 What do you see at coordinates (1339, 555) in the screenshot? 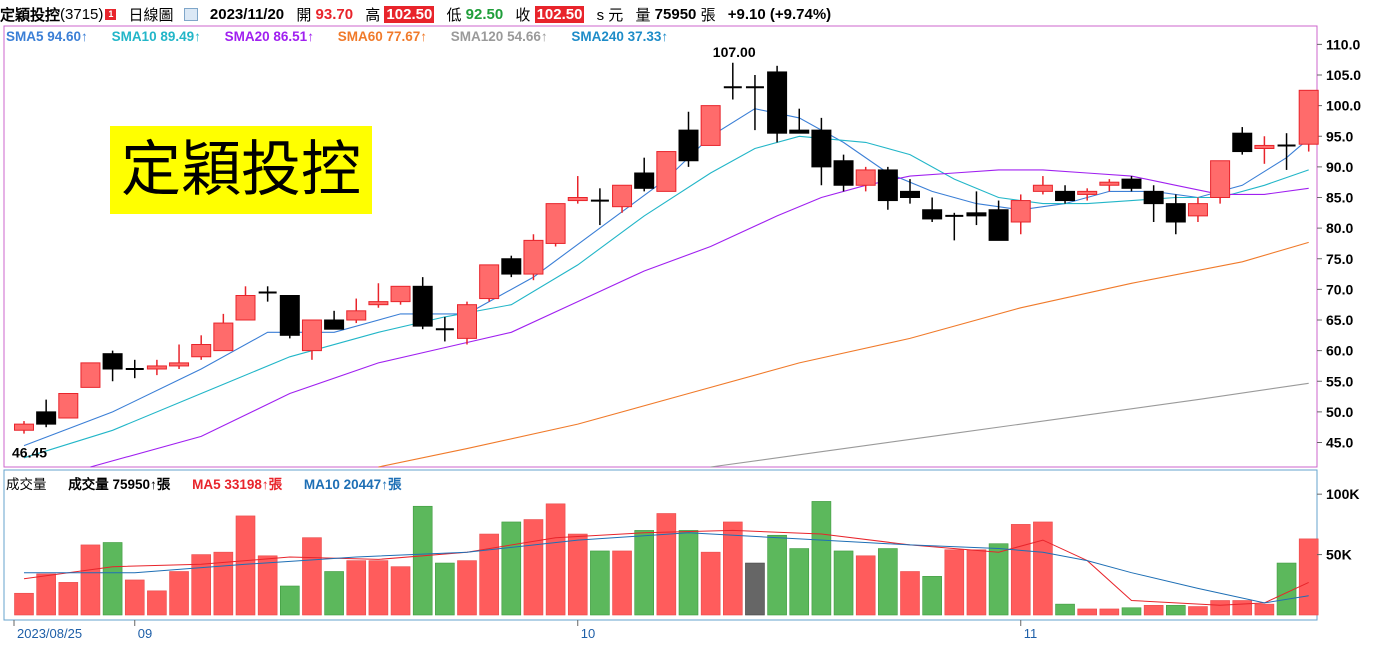
I see `volume-tick-label: 50K` at bounding box center [1339, 555].